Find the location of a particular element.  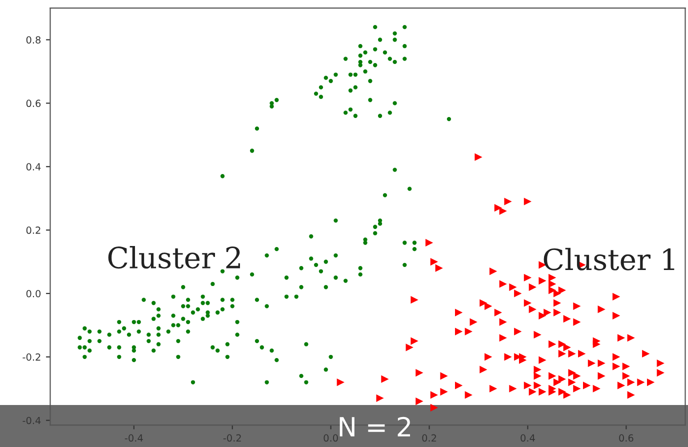

y-tick-label: 0.2 is located at coordinates (33, 230).